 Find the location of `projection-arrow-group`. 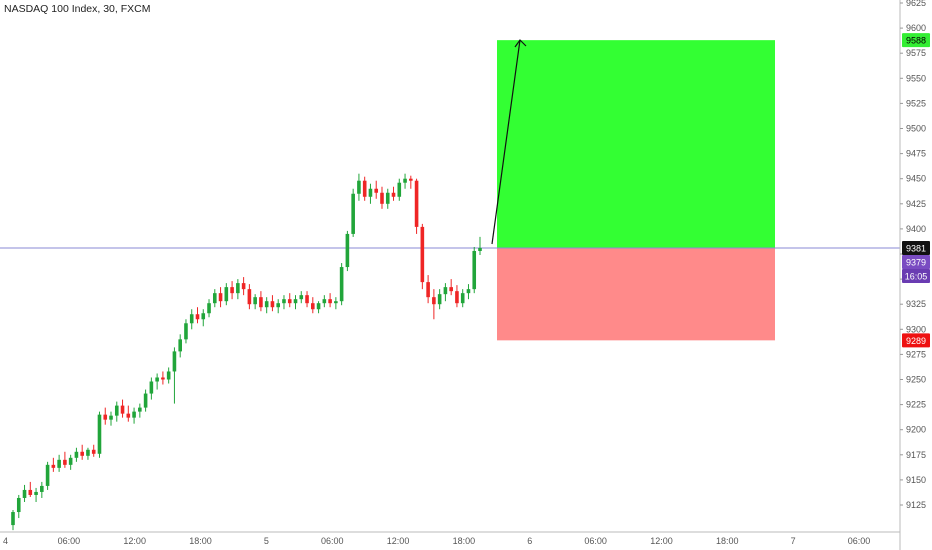

projection-arrow-group is located at coordinates (509, 142).